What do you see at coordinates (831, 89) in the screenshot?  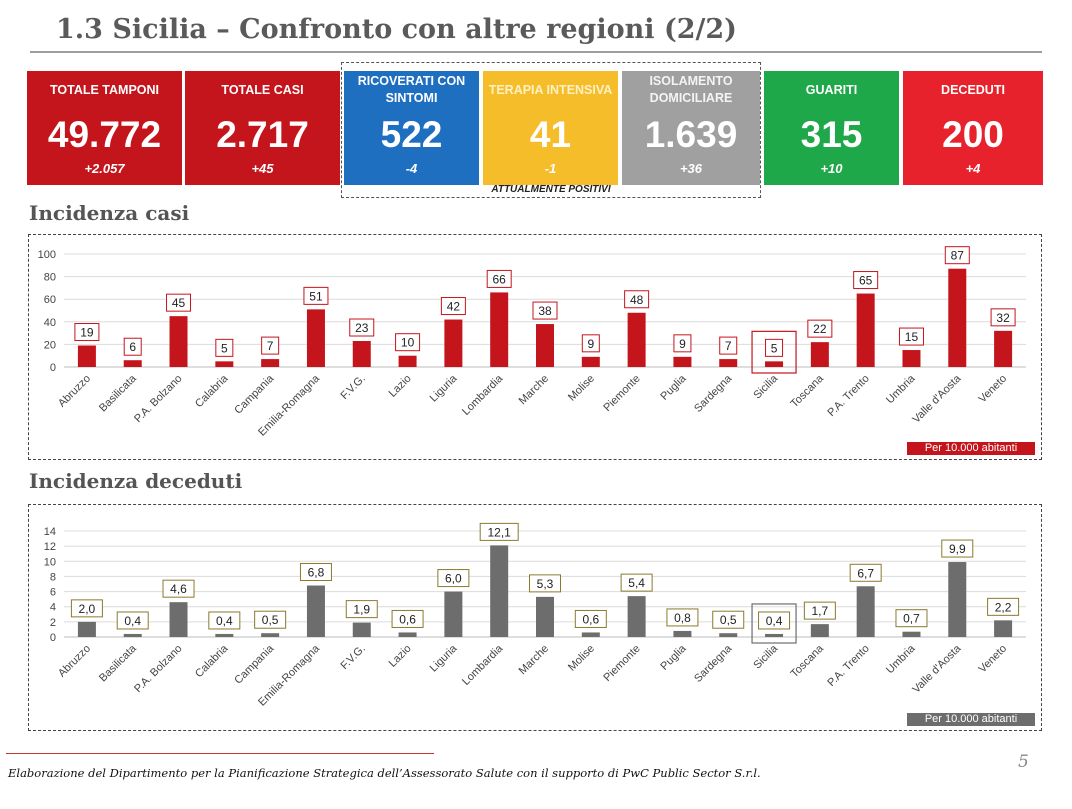 I see `kpi-label: GUARITI` at bounding box center [831, 89].